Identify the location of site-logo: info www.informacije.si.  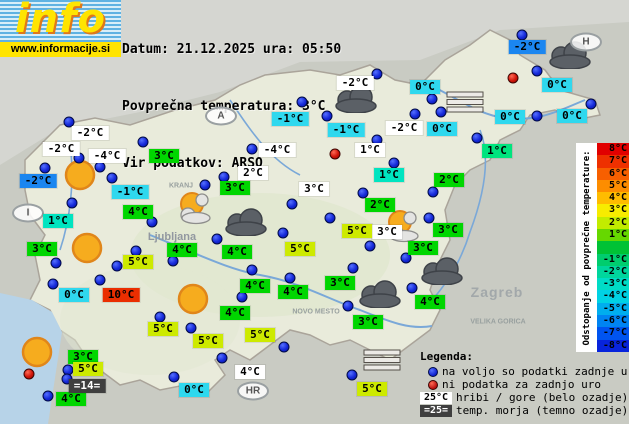
(60, 28).